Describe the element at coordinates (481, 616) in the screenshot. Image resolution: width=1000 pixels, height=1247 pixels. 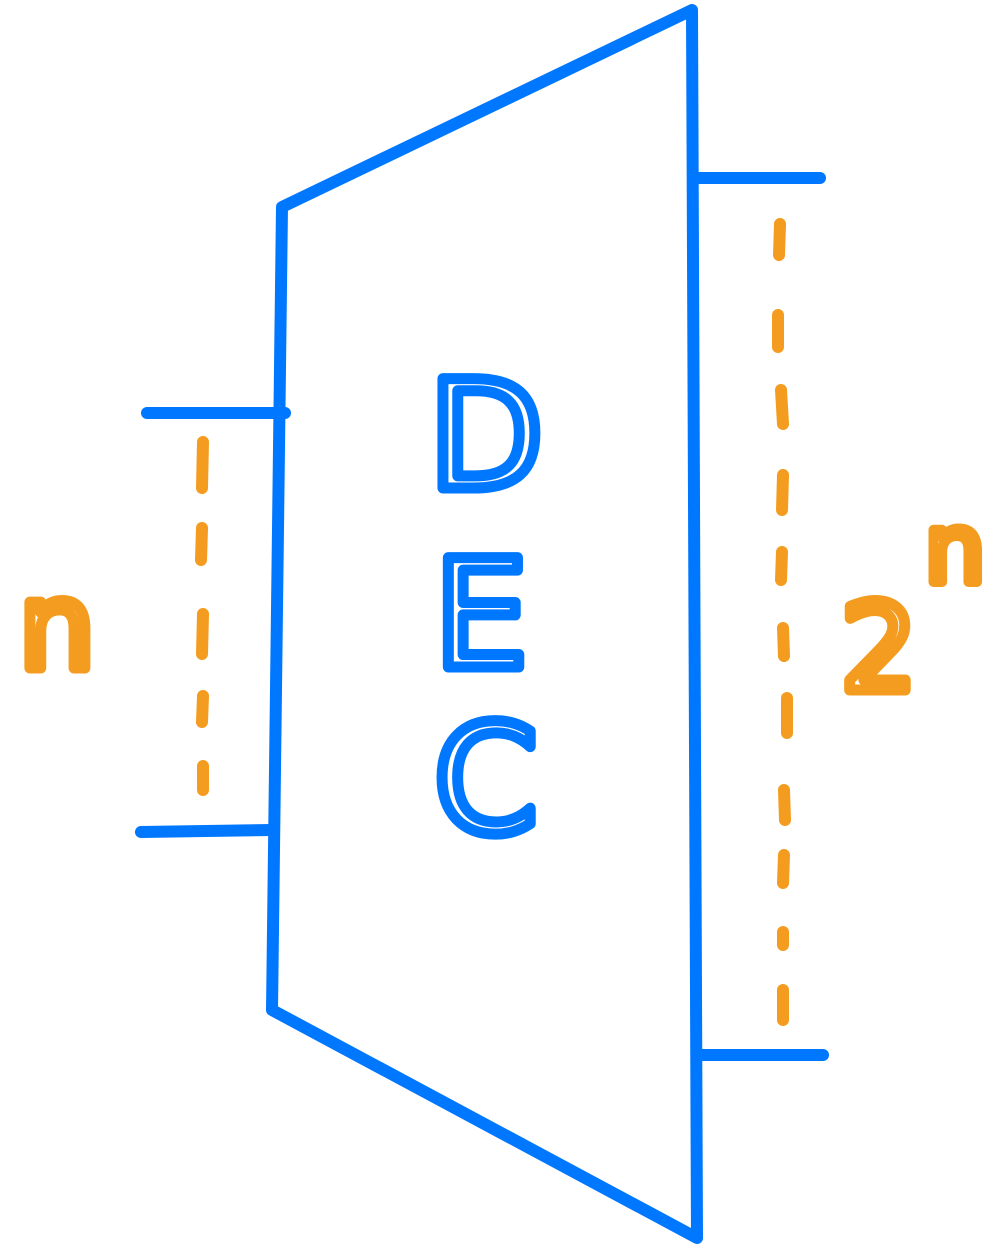
I see `block-label-letter-e: E` at that location.